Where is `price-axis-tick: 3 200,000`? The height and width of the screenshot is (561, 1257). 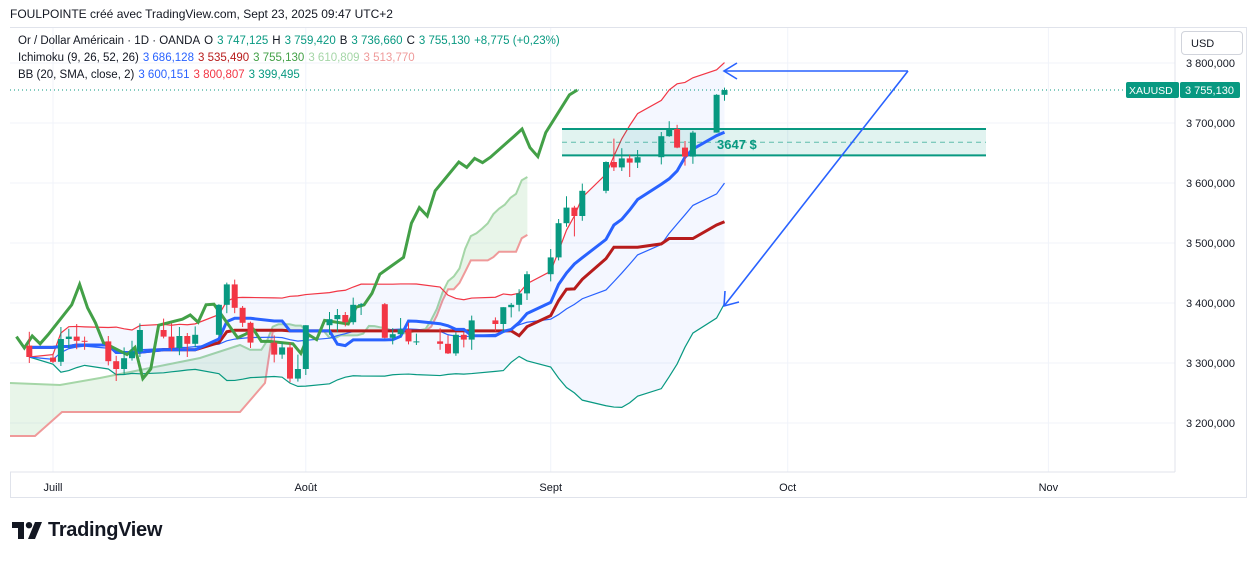 price-axis-tick: 3 200,000 is located at coordinates (1210, 424).